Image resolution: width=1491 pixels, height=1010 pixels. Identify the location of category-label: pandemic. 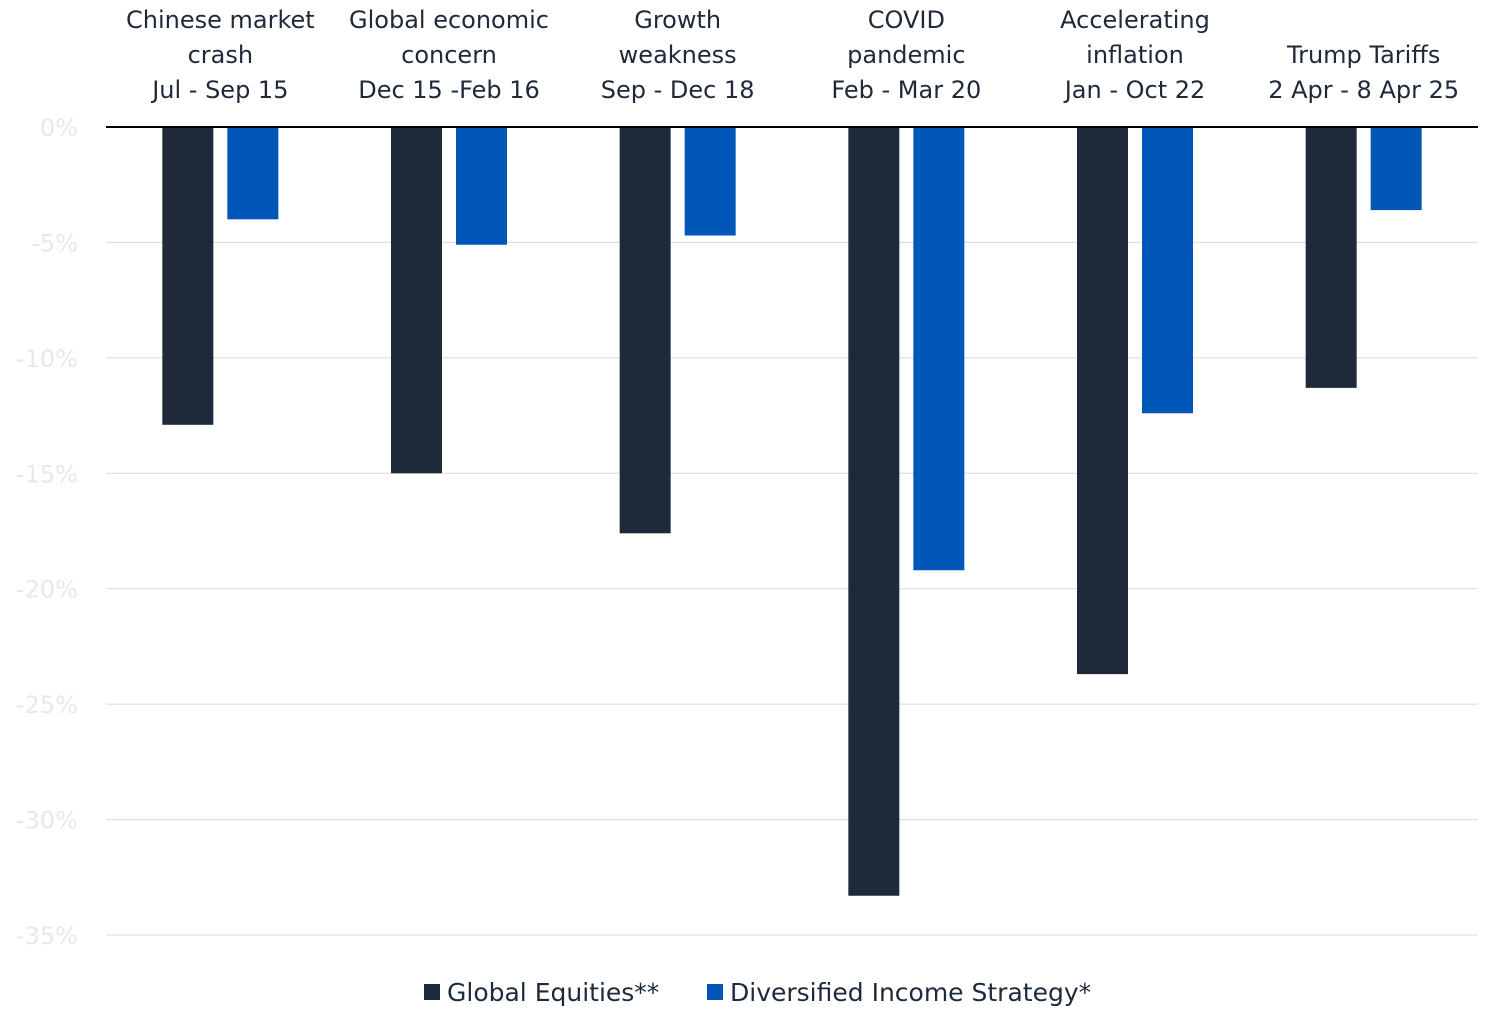
(906, 55).